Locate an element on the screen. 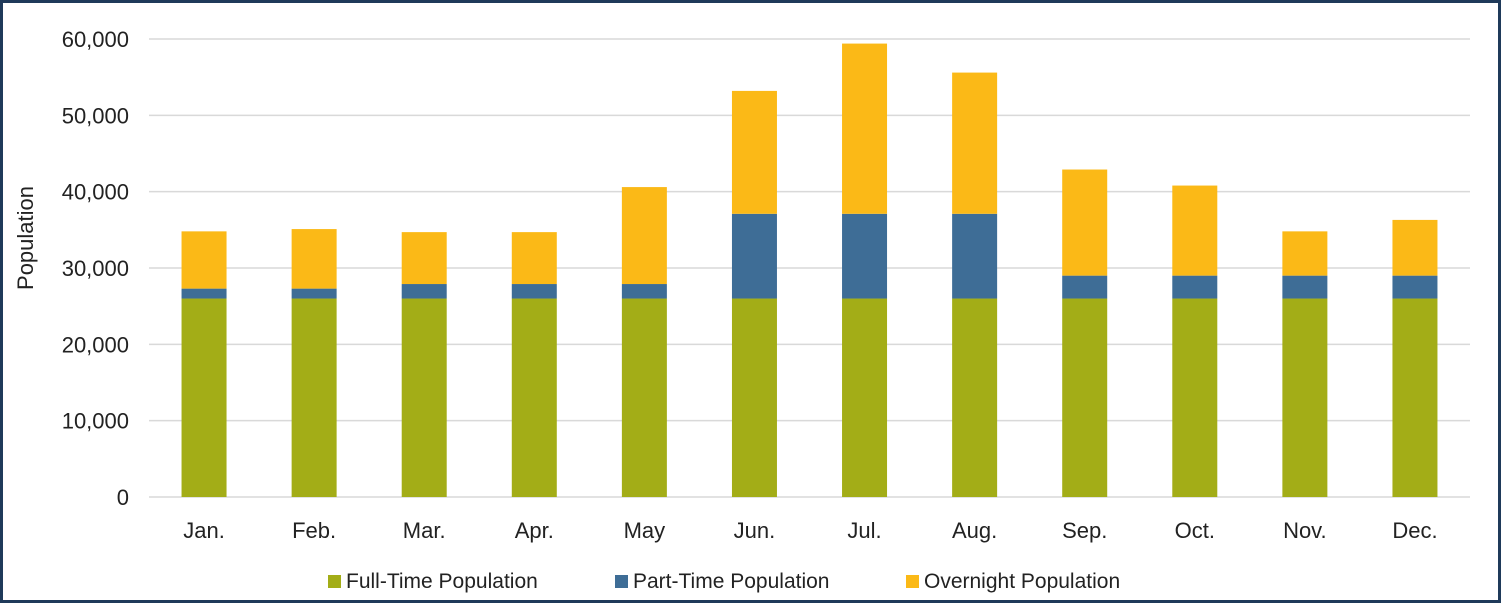 The image size is (1501, 603). x-tick-label: Mar. is located at coordinates (424, 530).